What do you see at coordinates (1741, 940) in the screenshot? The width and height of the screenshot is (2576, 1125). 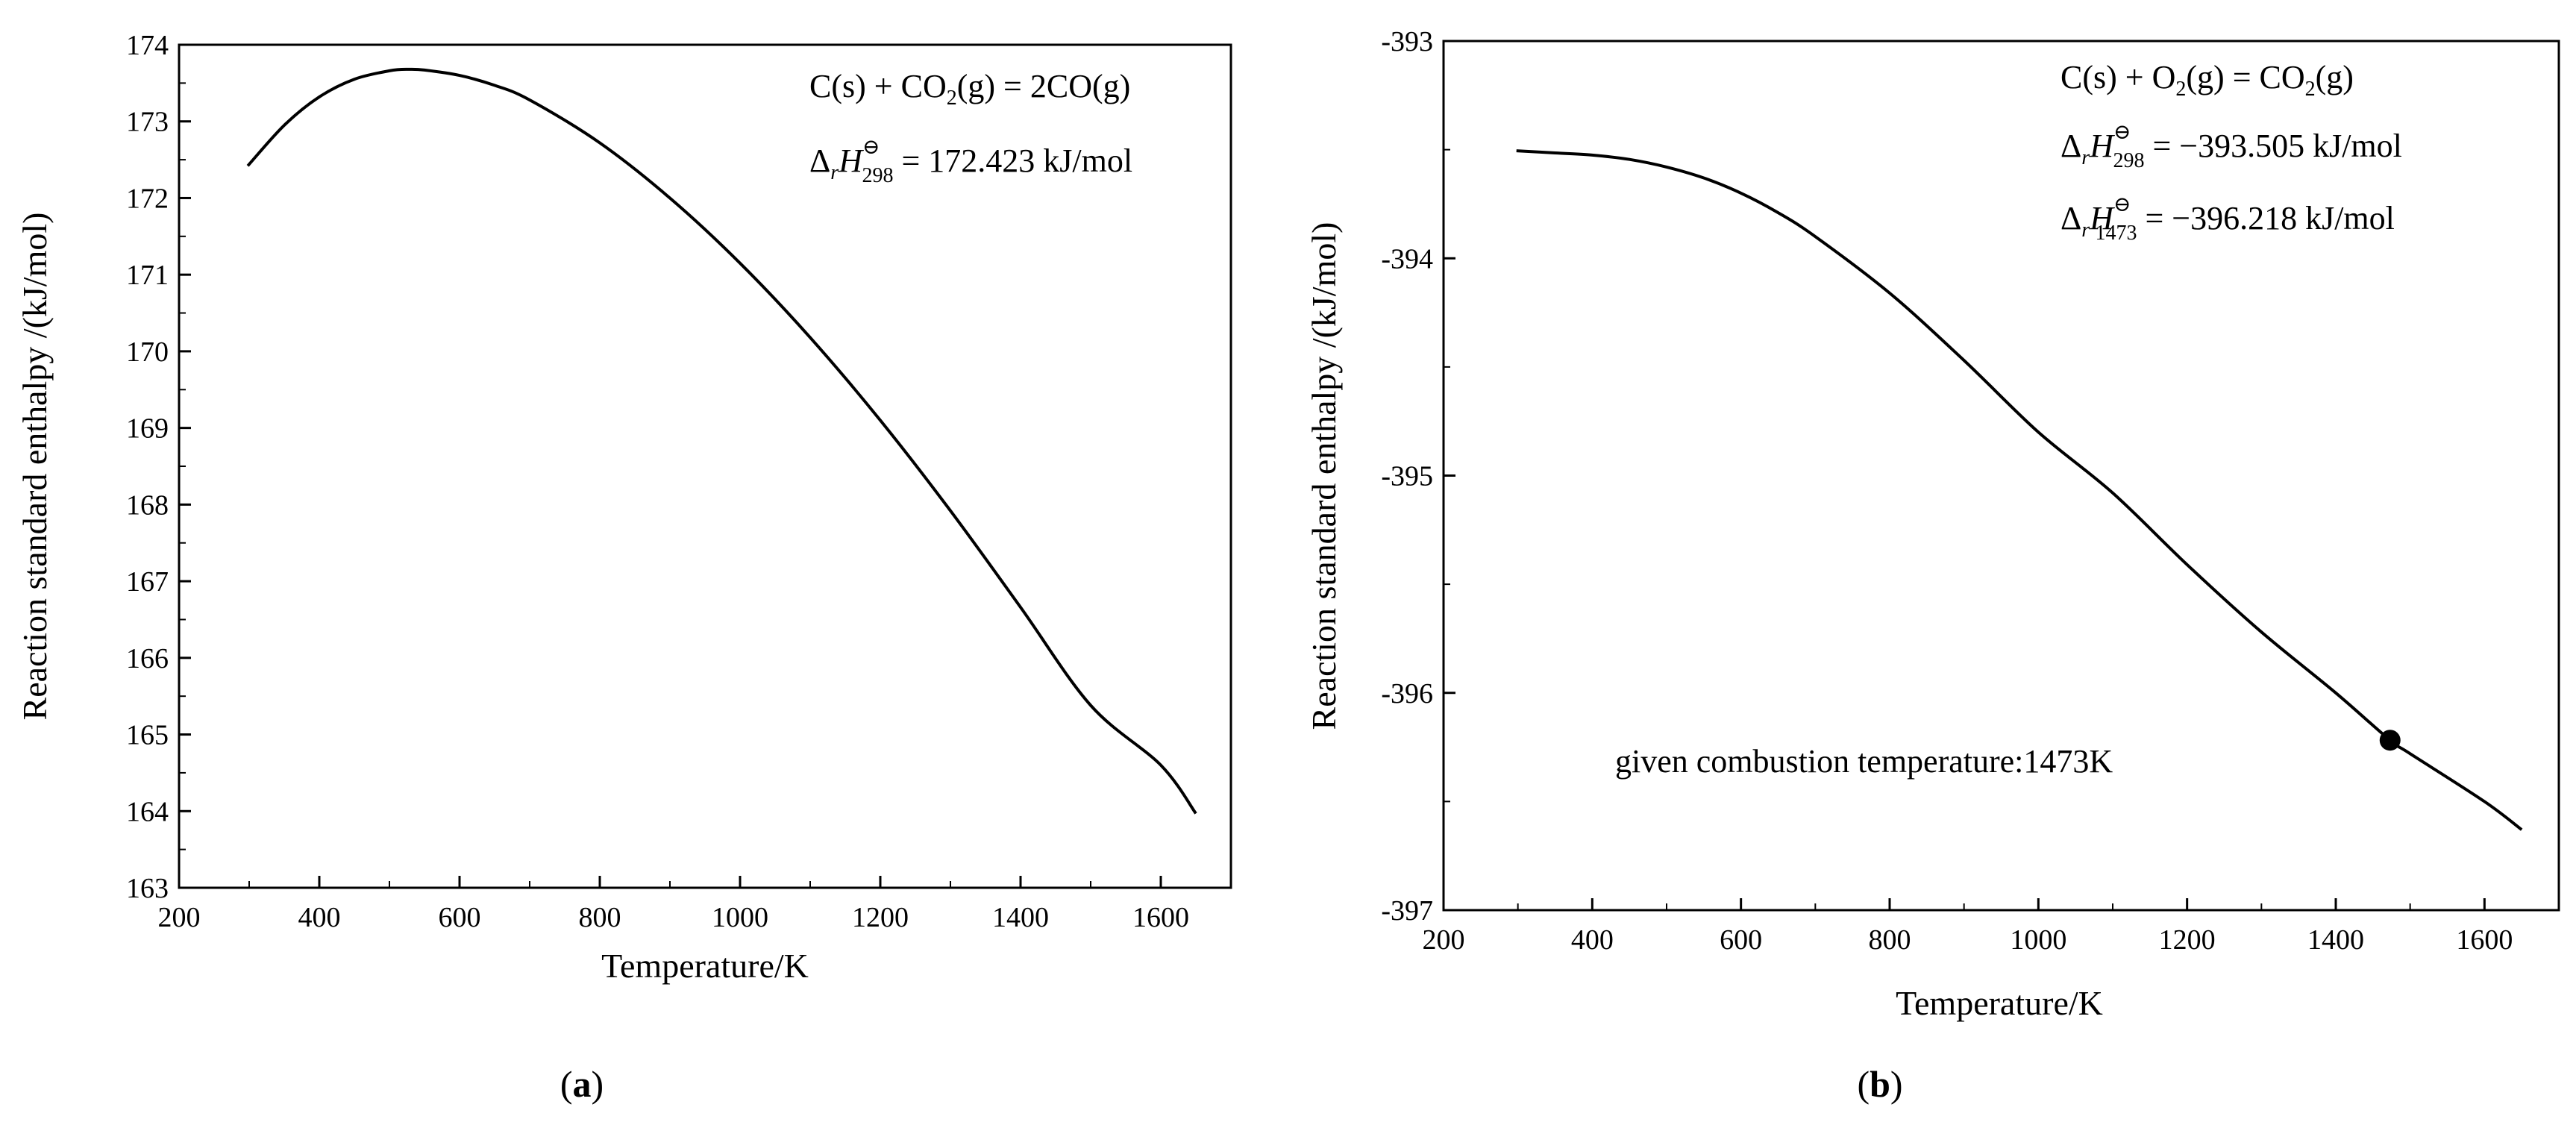 I see `x-tick-label-b-600: 600` at bounding box center [1741, 940].